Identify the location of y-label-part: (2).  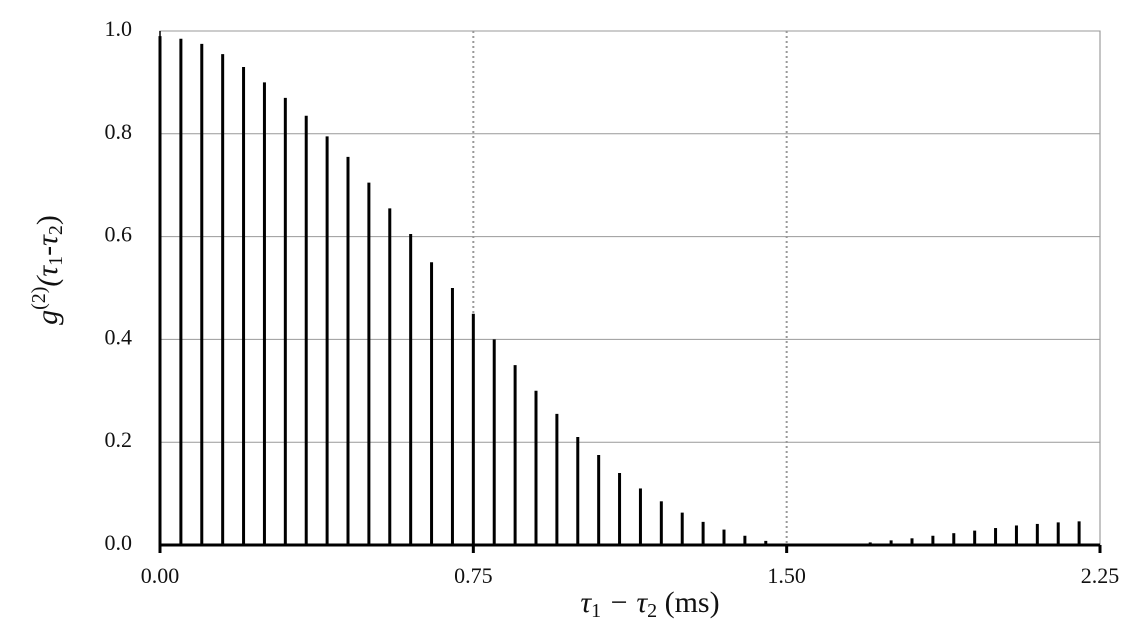
(39, 298).